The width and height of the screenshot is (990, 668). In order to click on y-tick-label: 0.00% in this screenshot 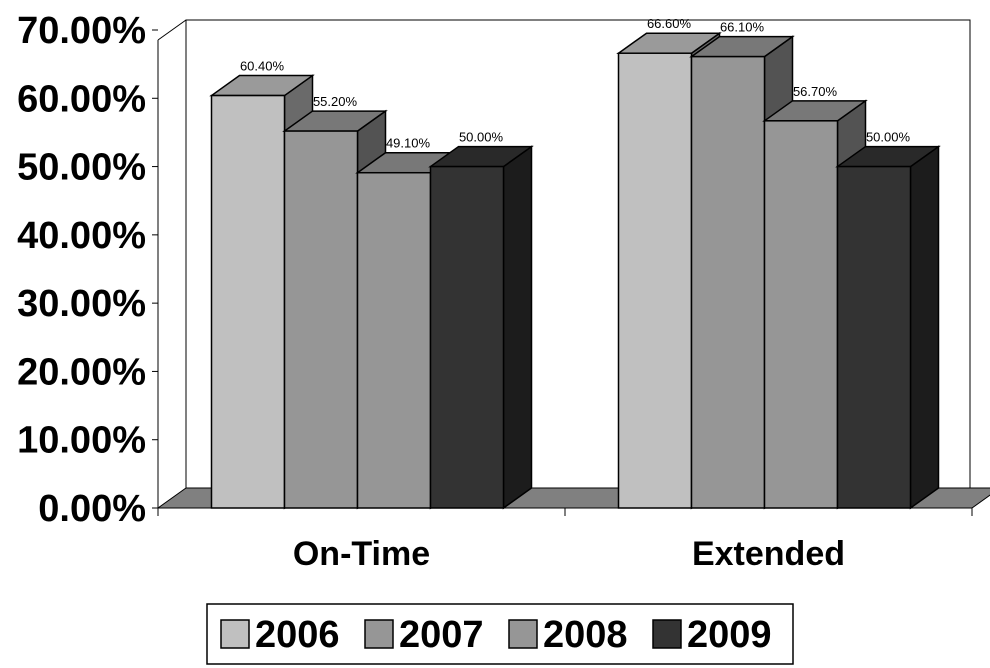, I will do `click(92, 509)`.